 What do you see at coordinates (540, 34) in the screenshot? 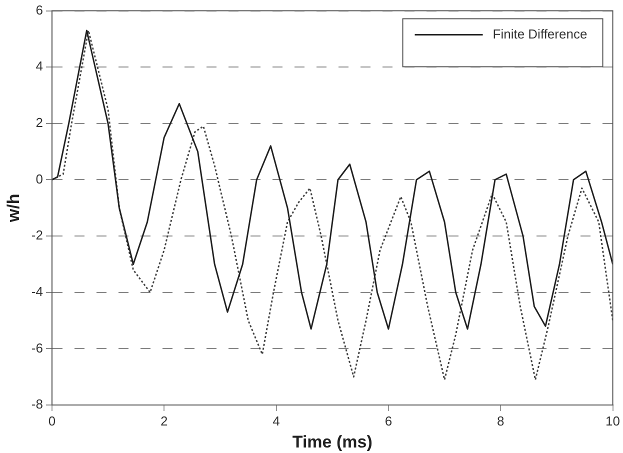
I see `text: Finite Difference` at bounding box center [540, 34].